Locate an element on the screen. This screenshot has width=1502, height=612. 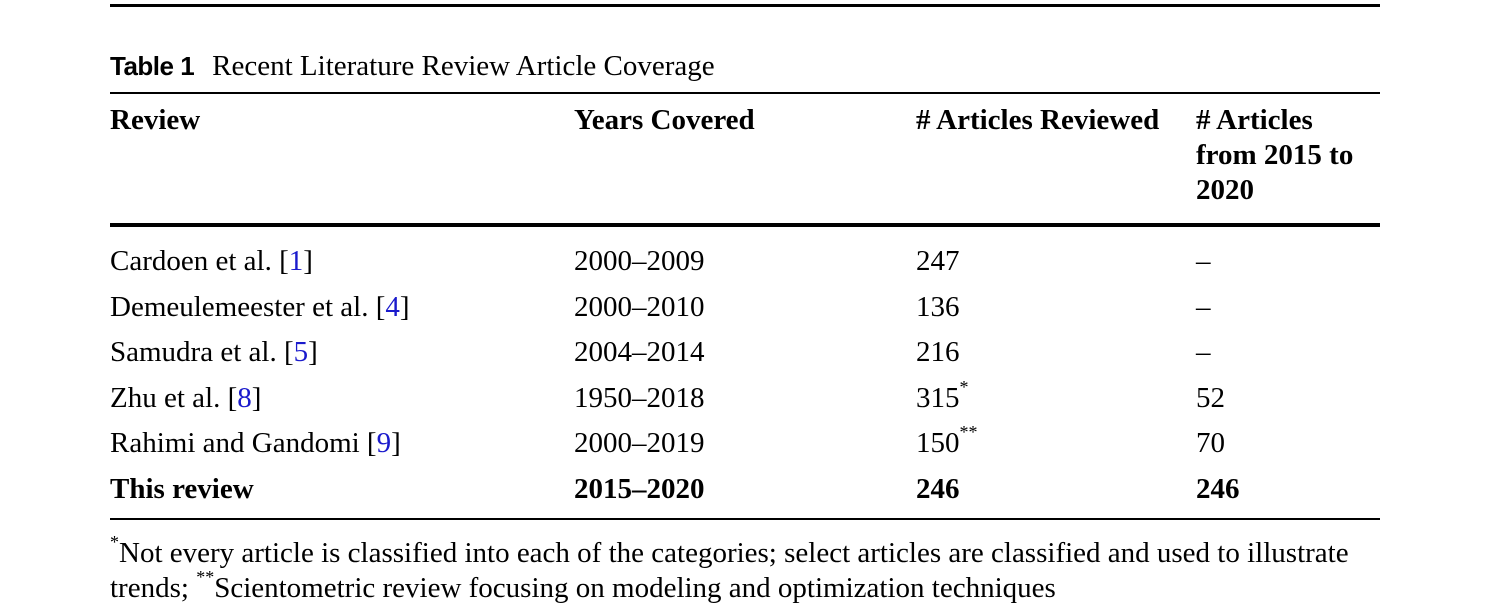
table-cell-years: 2004–2014 is located at coordinates (639, 352).